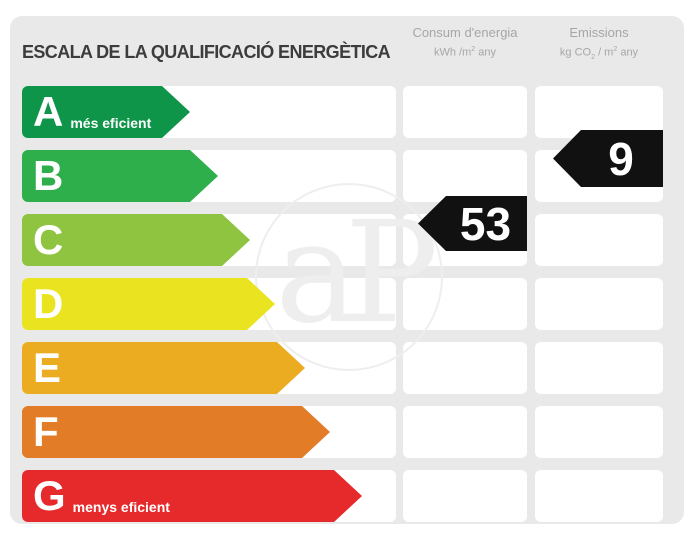 The height and width of the screenshot is (540, 693). I want to click on rating-letter: C, so click(48, 239).